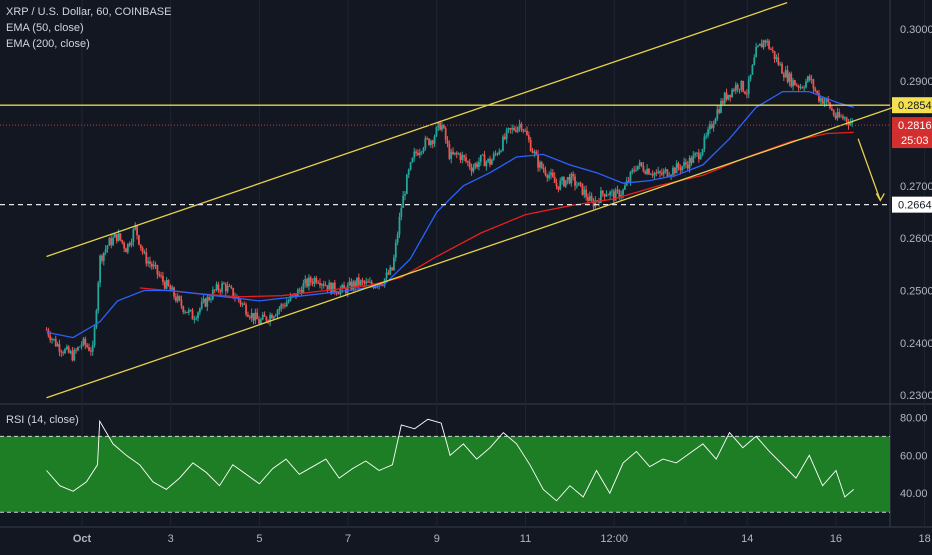  What do you see at coordinates (912, 105) in the screenshot?
I see `price-tag-0.2854` at bounding box center [912, 105].